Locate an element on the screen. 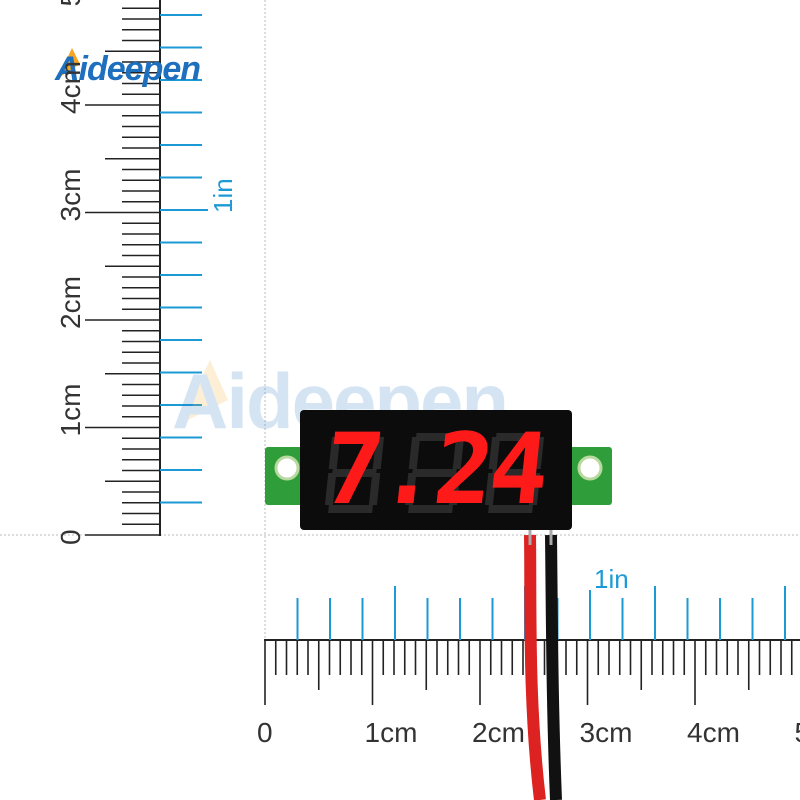  unlit-segments is located at coordinates (434, 473).